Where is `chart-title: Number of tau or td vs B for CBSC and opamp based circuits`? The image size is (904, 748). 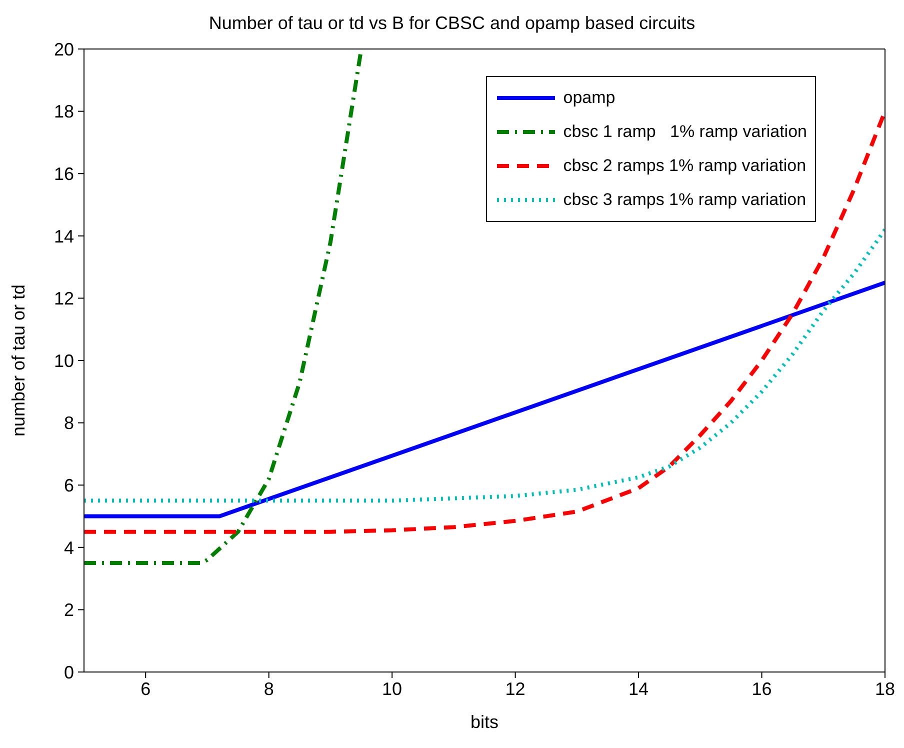
chart-title: Number of tau or td vs B for CBSC and opamp based circuits is located at coordinates (452, 23).